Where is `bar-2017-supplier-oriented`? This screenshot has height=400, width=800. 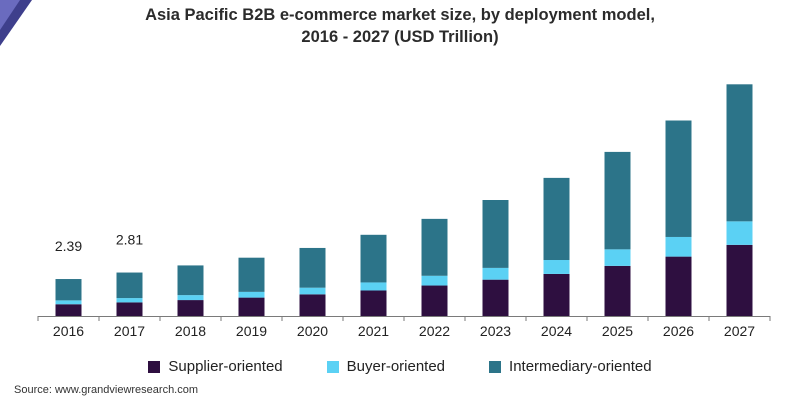
bar-2017-supplier-oriented is located at coordinates (129, 309).